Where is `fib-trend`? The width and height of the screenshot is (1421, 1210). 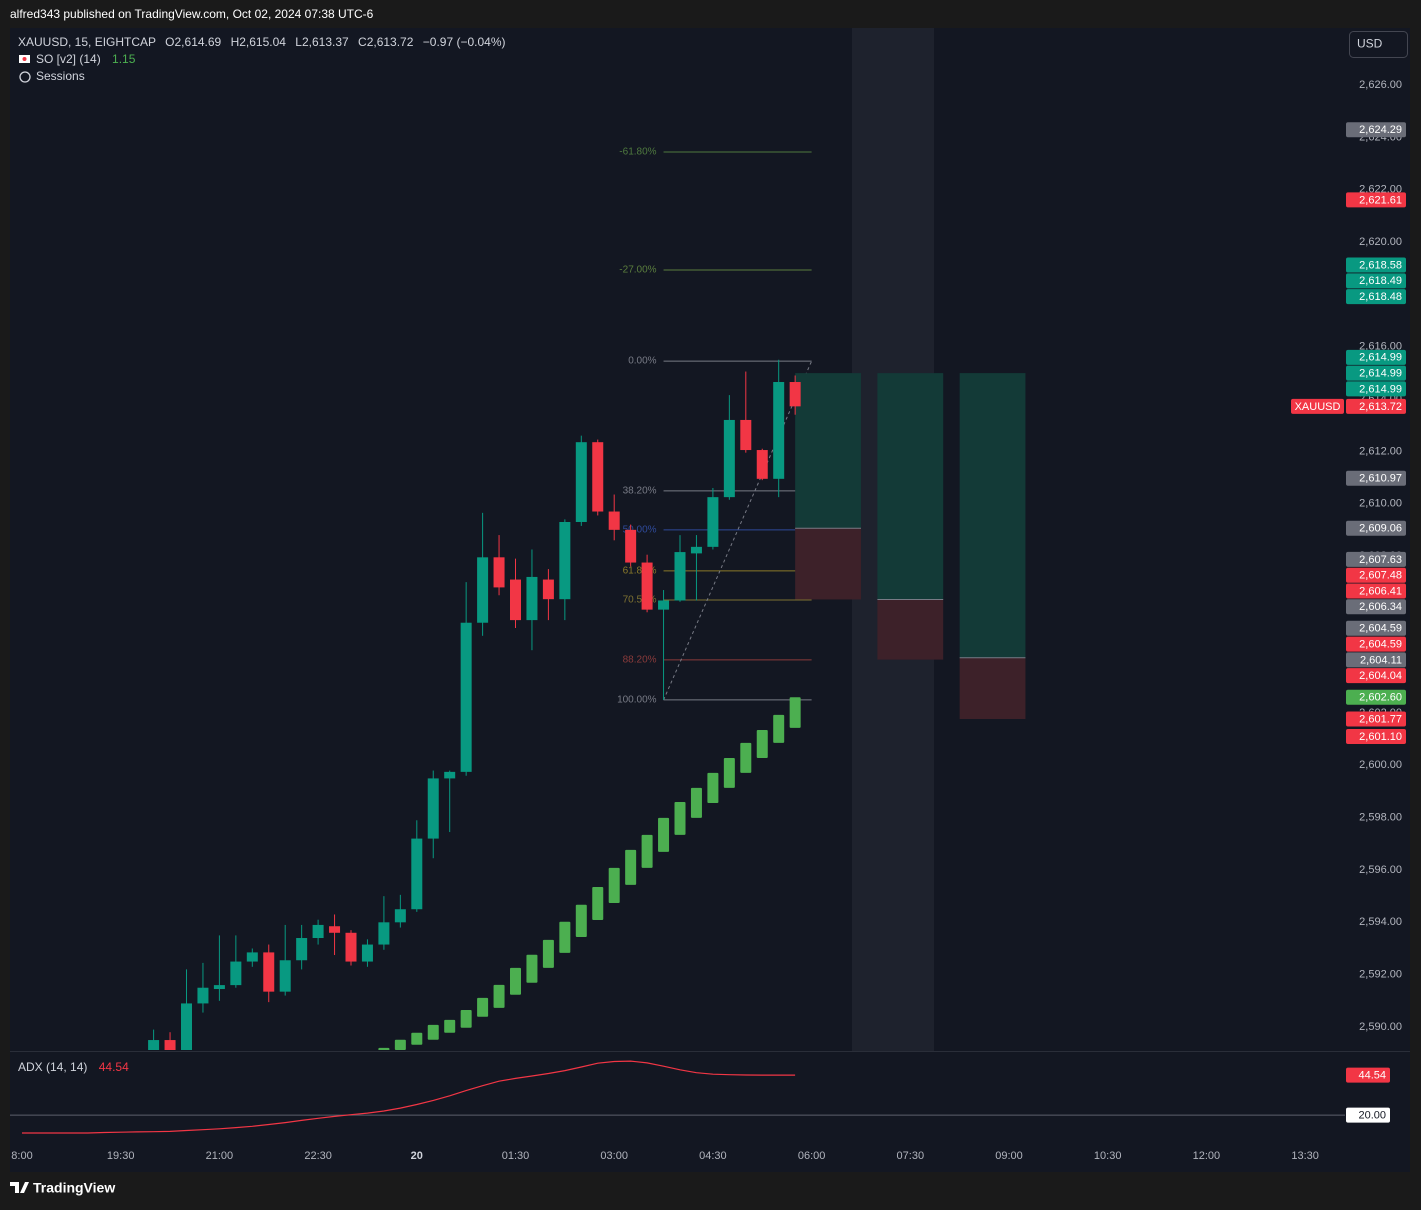 fib-trend is located at coordinates (738, 530).